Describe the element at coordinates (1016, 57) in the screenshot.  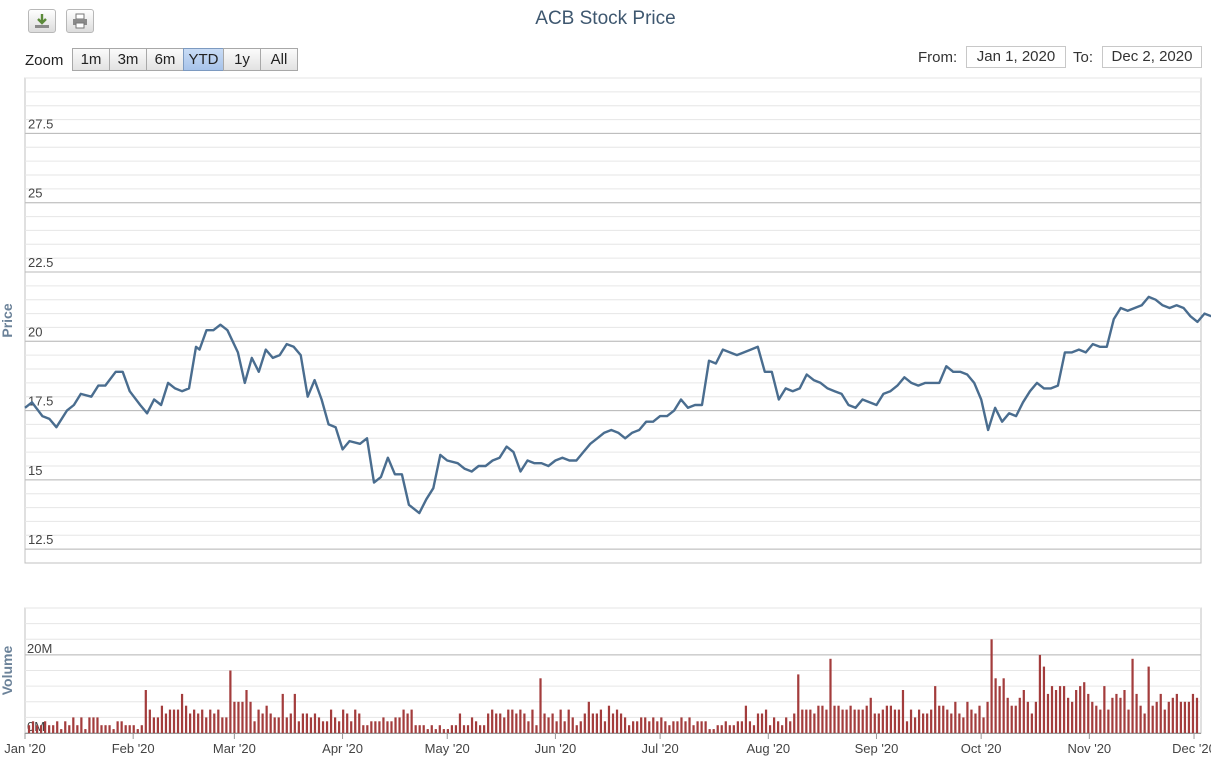
I see `from-date-input: Jan 1, 2020` at that location.